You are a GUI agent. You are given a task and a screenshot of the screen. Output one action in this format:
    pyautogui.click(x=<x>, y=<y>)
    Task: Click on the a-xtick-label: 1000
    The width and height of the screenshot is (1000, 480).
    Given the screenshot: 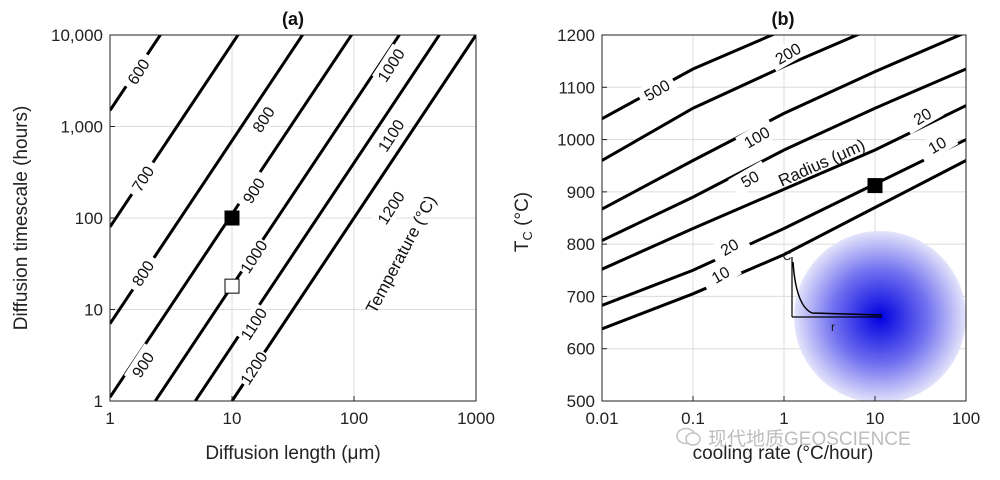 What is the action you would take?
    pyautogui.click(x=476, y=418)
    